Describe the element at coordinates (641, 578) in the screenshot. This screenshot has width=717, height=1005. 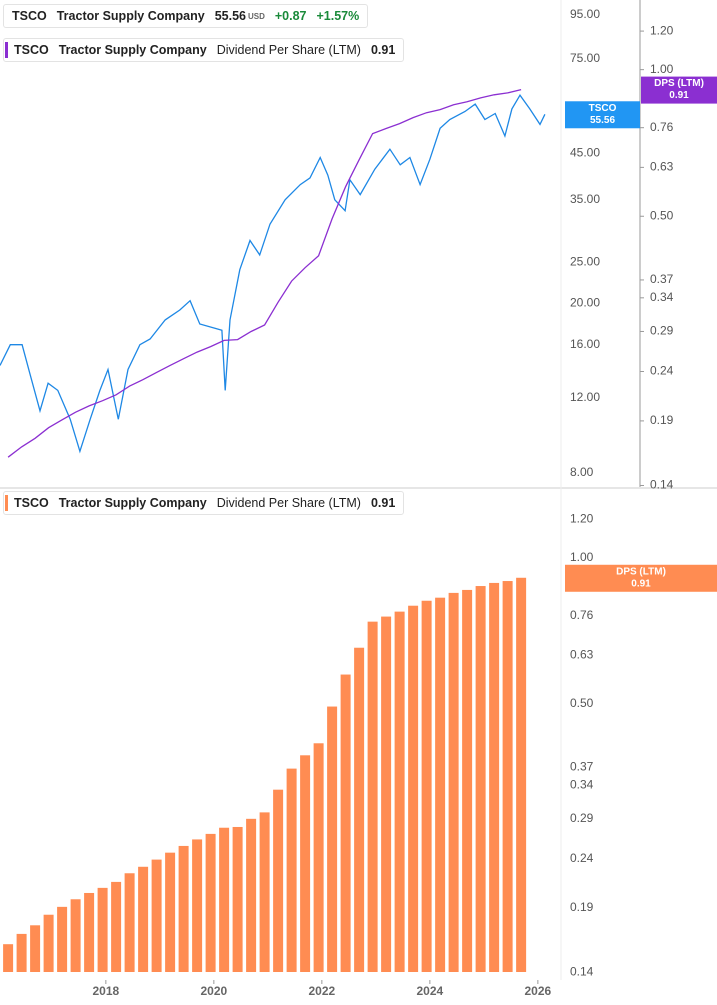
I see `dps-bar-tag` at that location.